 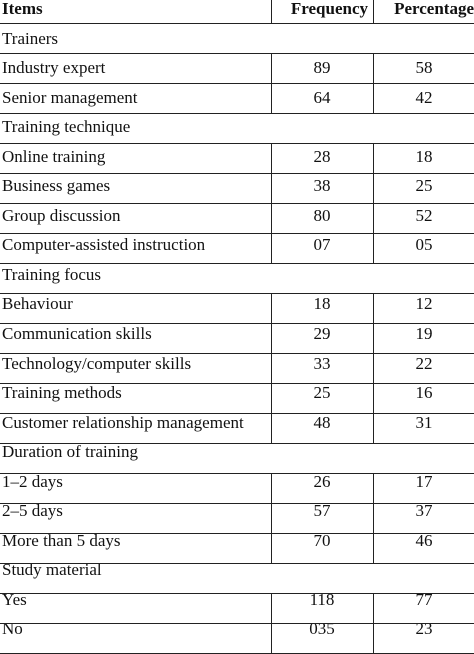 I want to click on percentage-cell: 52, so click(x=424, y=215).